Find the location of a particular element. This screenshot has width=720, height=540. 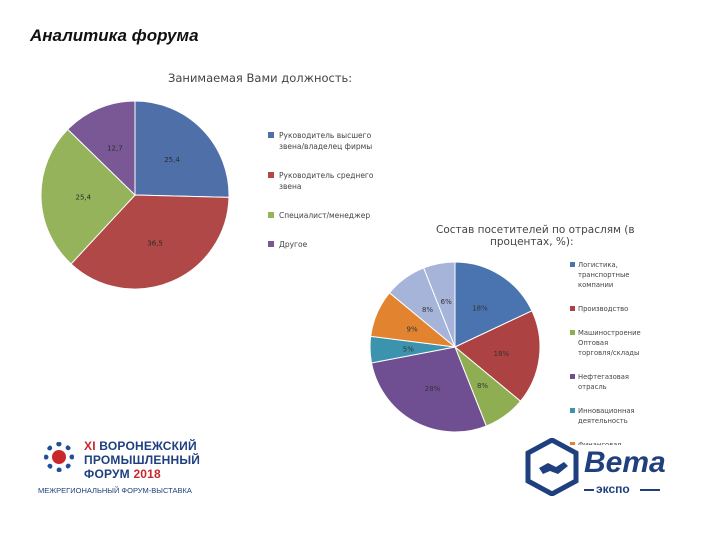

chart-title: Состав посетителей по отраслям (в is located at coordinates (535, 230).